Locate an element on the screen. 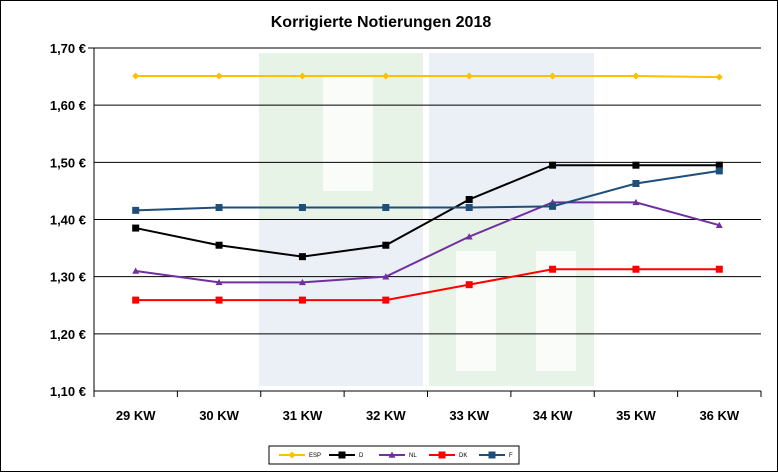  chart-title: Korrigierte Notierungen 2018 is located at coordinates (381, 22).